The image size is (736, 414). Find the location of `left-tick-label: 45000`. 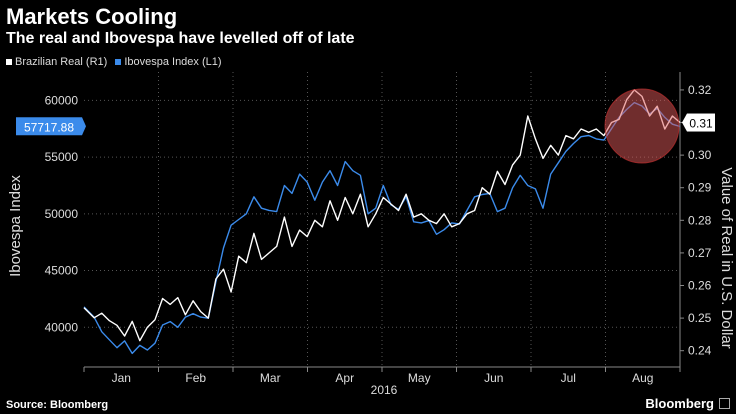

left-tick-label: 45000 is located at coordinates (62, 271).